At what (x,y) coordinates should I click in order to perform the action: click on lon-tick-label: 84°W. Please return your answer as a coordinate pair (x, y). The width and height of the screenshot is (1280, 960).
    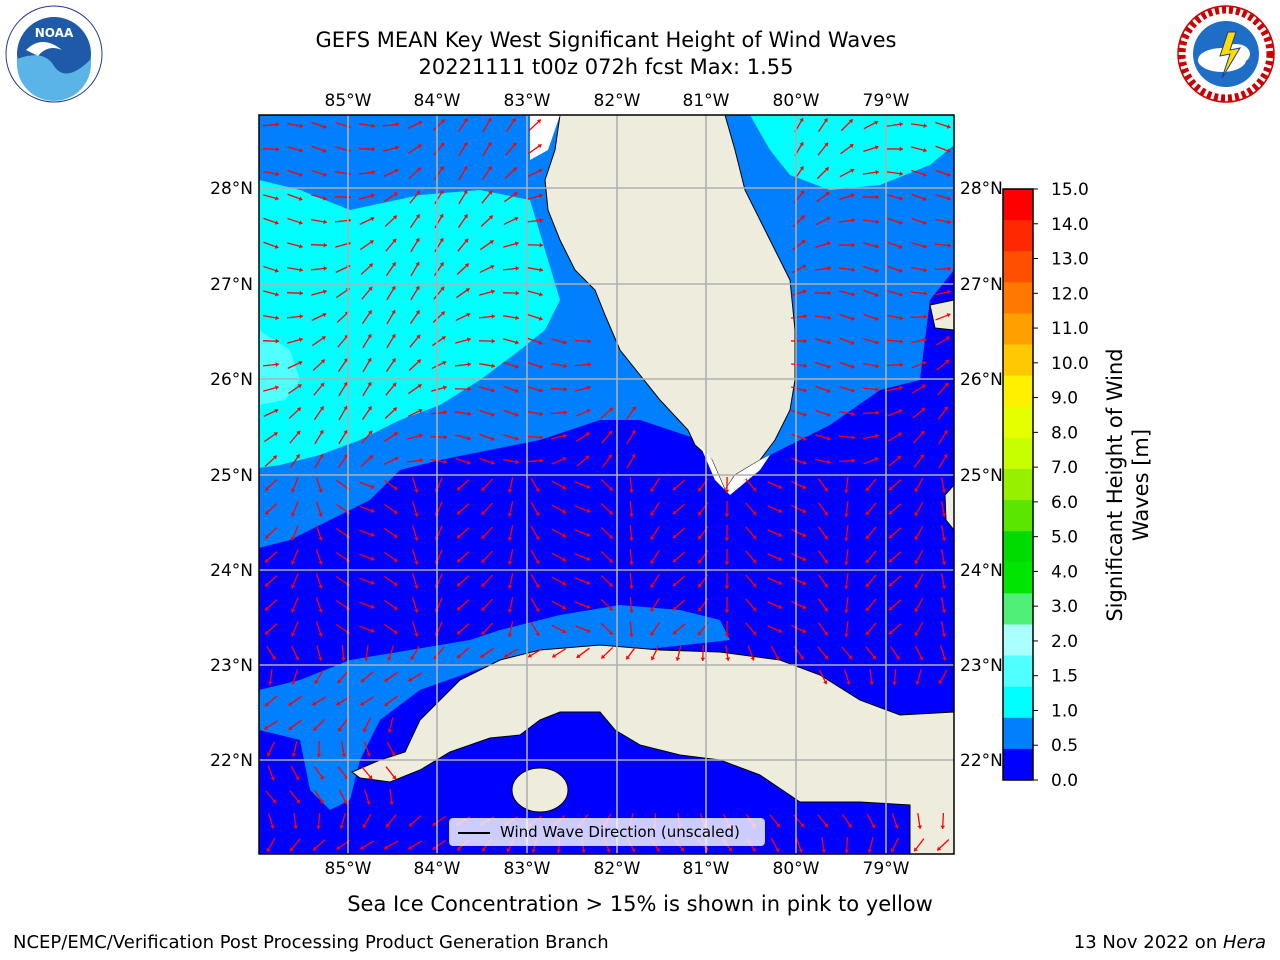
    Looking at the image, I should click on (437, 101).